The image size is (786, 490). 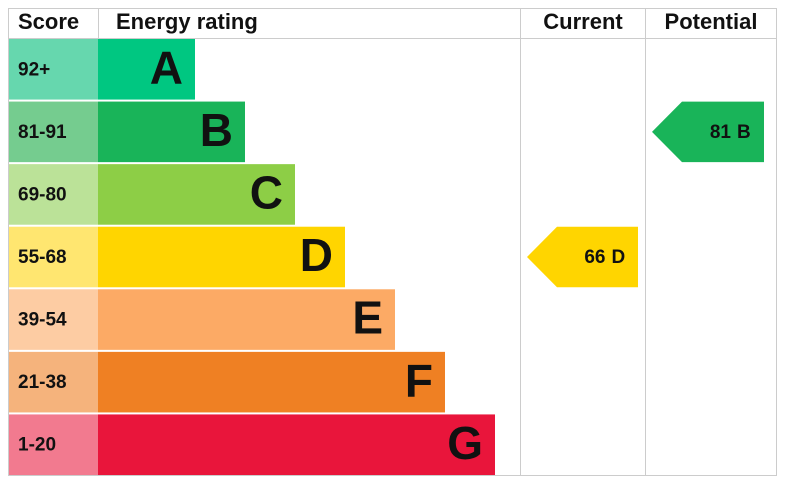 What do you see at coordinates (744, 132) in the screenshot?
I see `potential-letter: B` at bounding box center [744, 132].